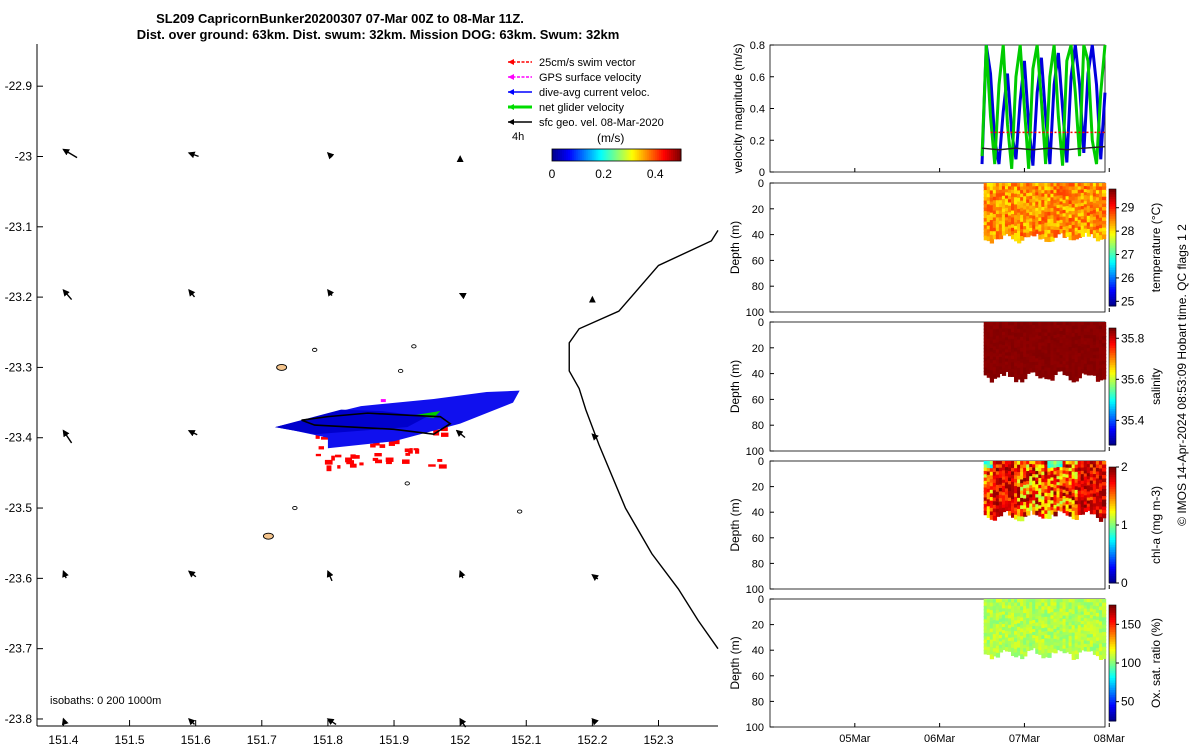 This screenshot has width=1200, height=750. I want to click on geo-velocity-arrow, so click(595, 721).